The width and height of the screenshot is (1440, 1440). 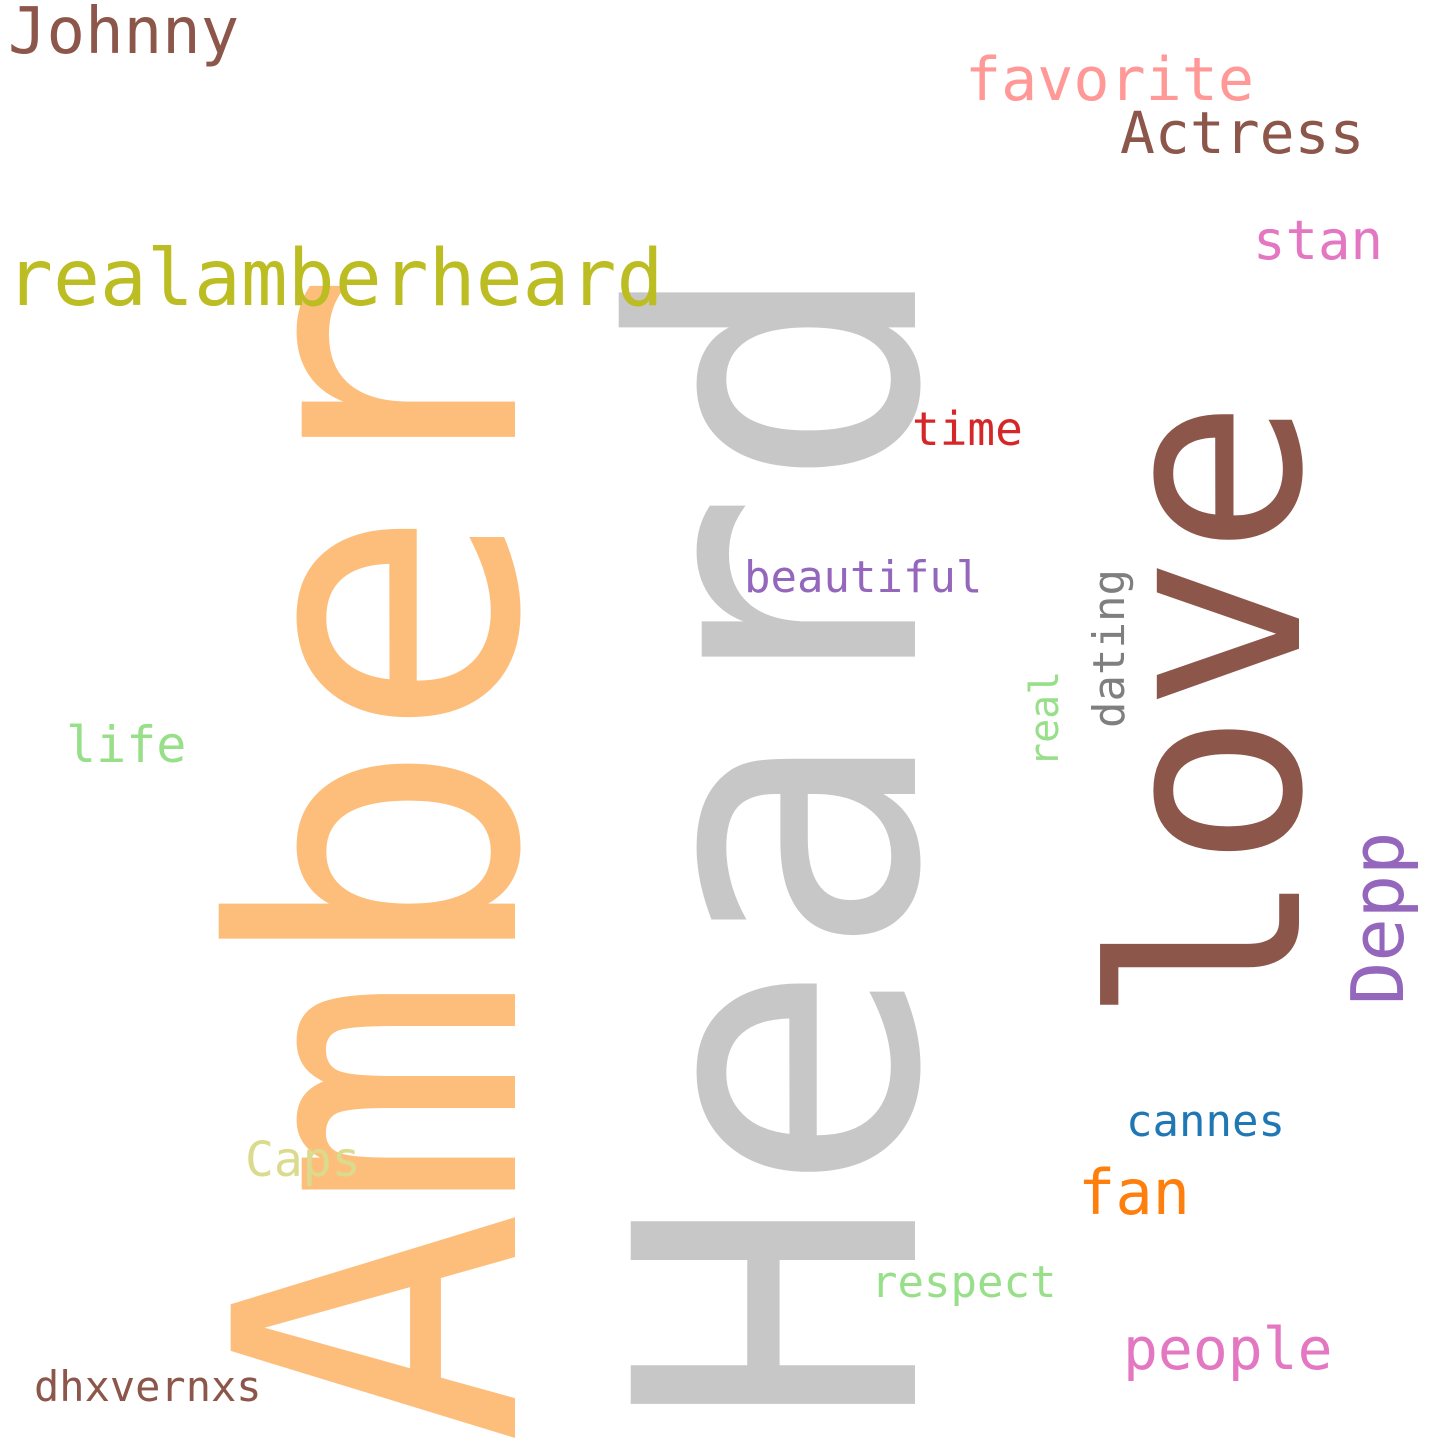 What do you see at coordinates (1045, 718) in the screenshot?
I see `word-real: real` at bounding box center [1045, 718].